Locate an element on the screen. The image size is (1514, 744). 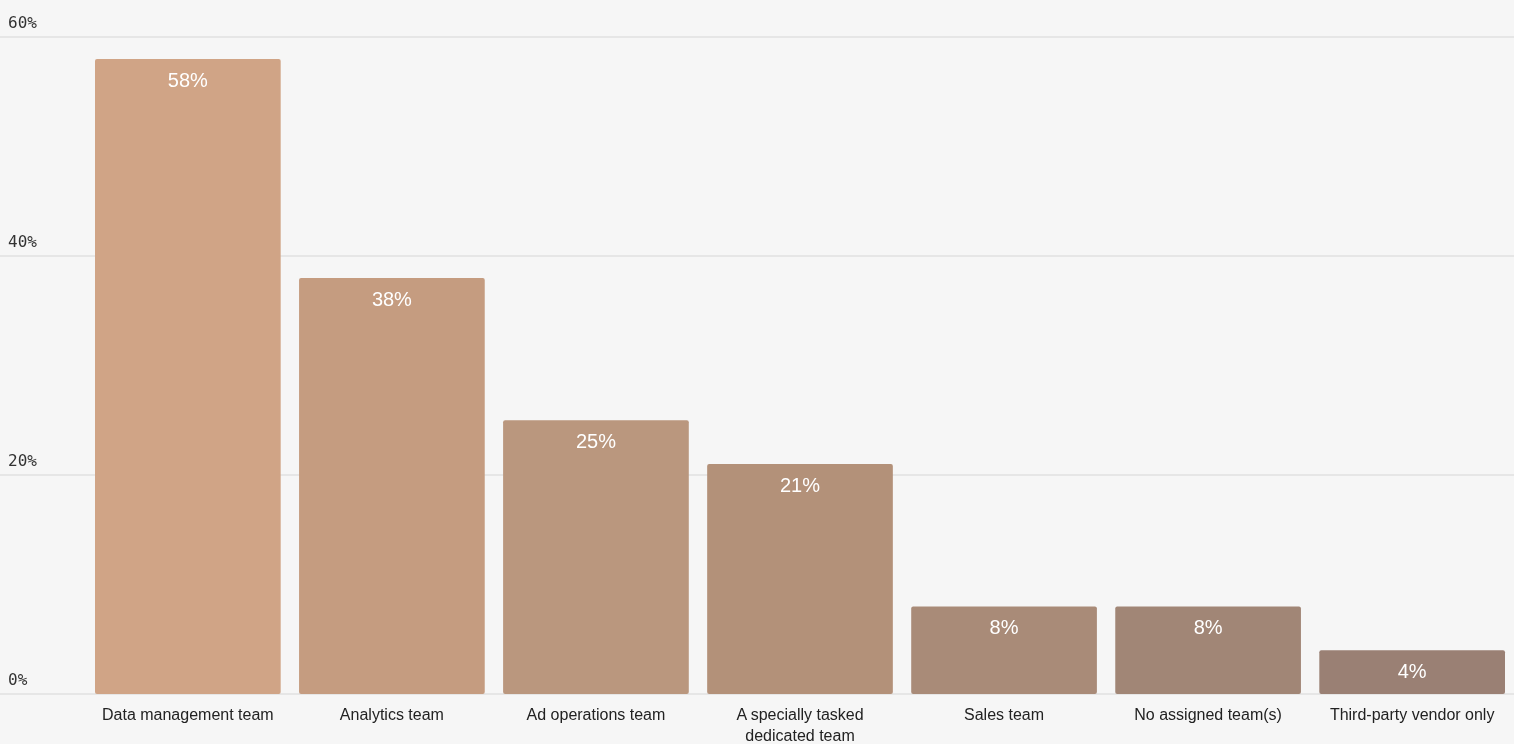
data-label: 25% is located at coordinates (596, 441).